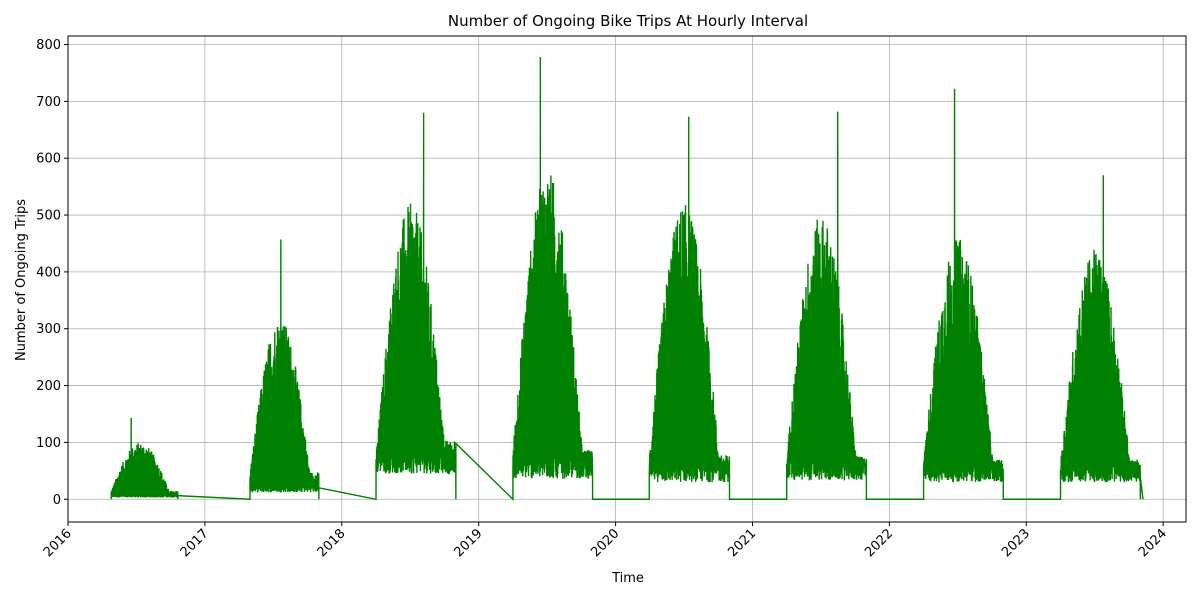 Image resolution: width=1200 pixels, height=600 pixels. What do you see at coordinates (742, 543) in the screenshot?
I see `x-tick-label: 2021` at bounding box center [742, 543].